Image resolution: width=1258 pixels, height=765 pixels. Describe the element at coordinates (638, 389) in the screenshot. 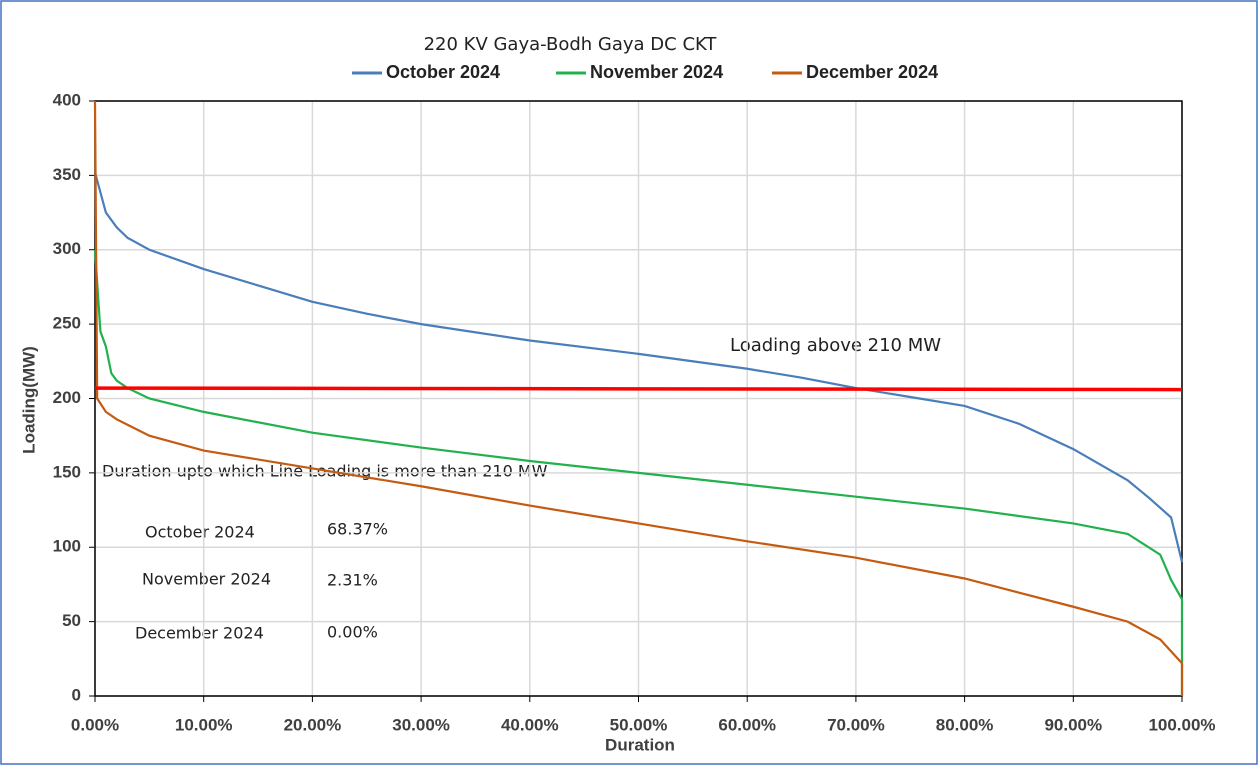

I see `reference-line` at that location.